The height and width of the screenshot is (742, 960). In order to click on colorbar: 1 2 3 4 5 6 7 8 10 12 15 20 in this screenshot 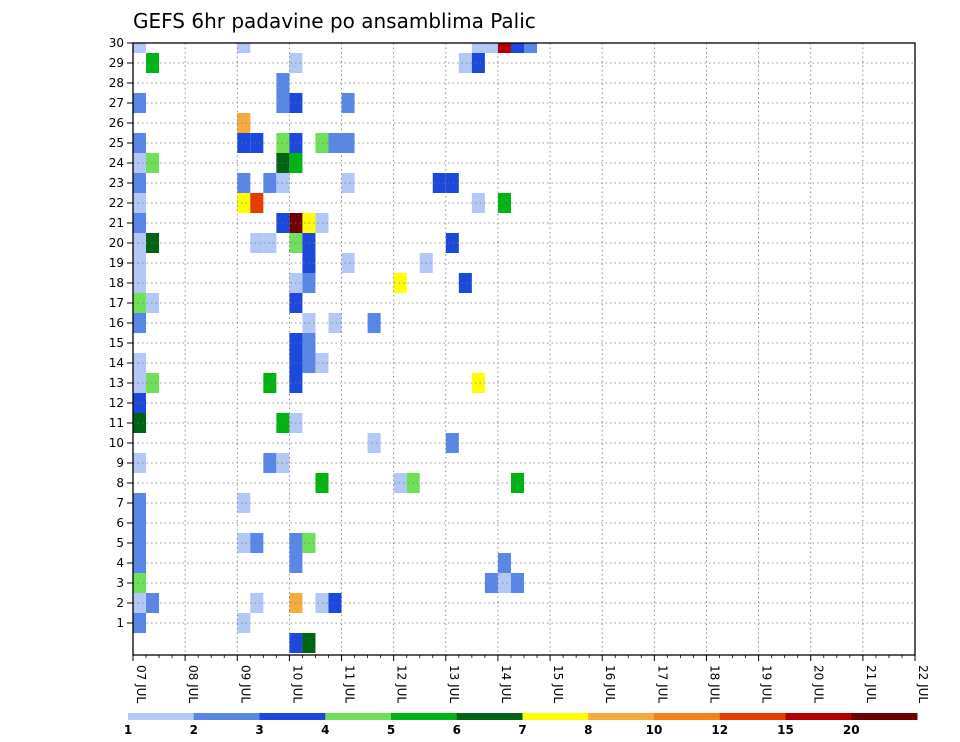, I will do `click(521, 725)`.